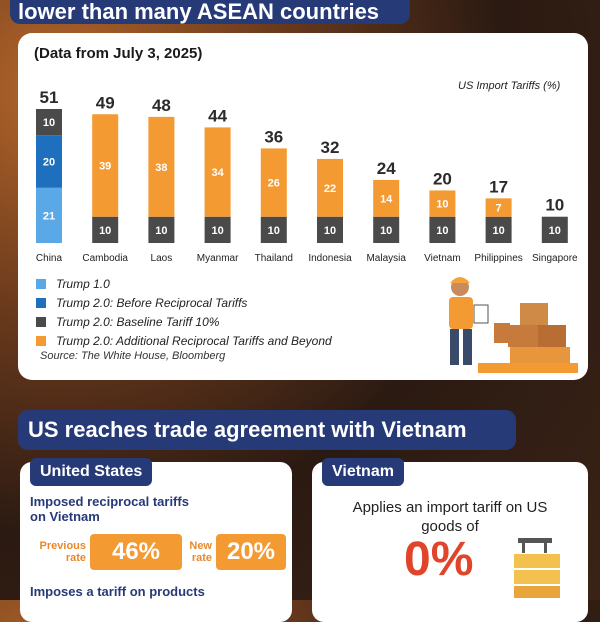 Image resolution: width=600 pixels, height=622 pixels. Describe the element at coordinates (218, 258) in the screenshot. I see `category-label: Myanmar` at that location.